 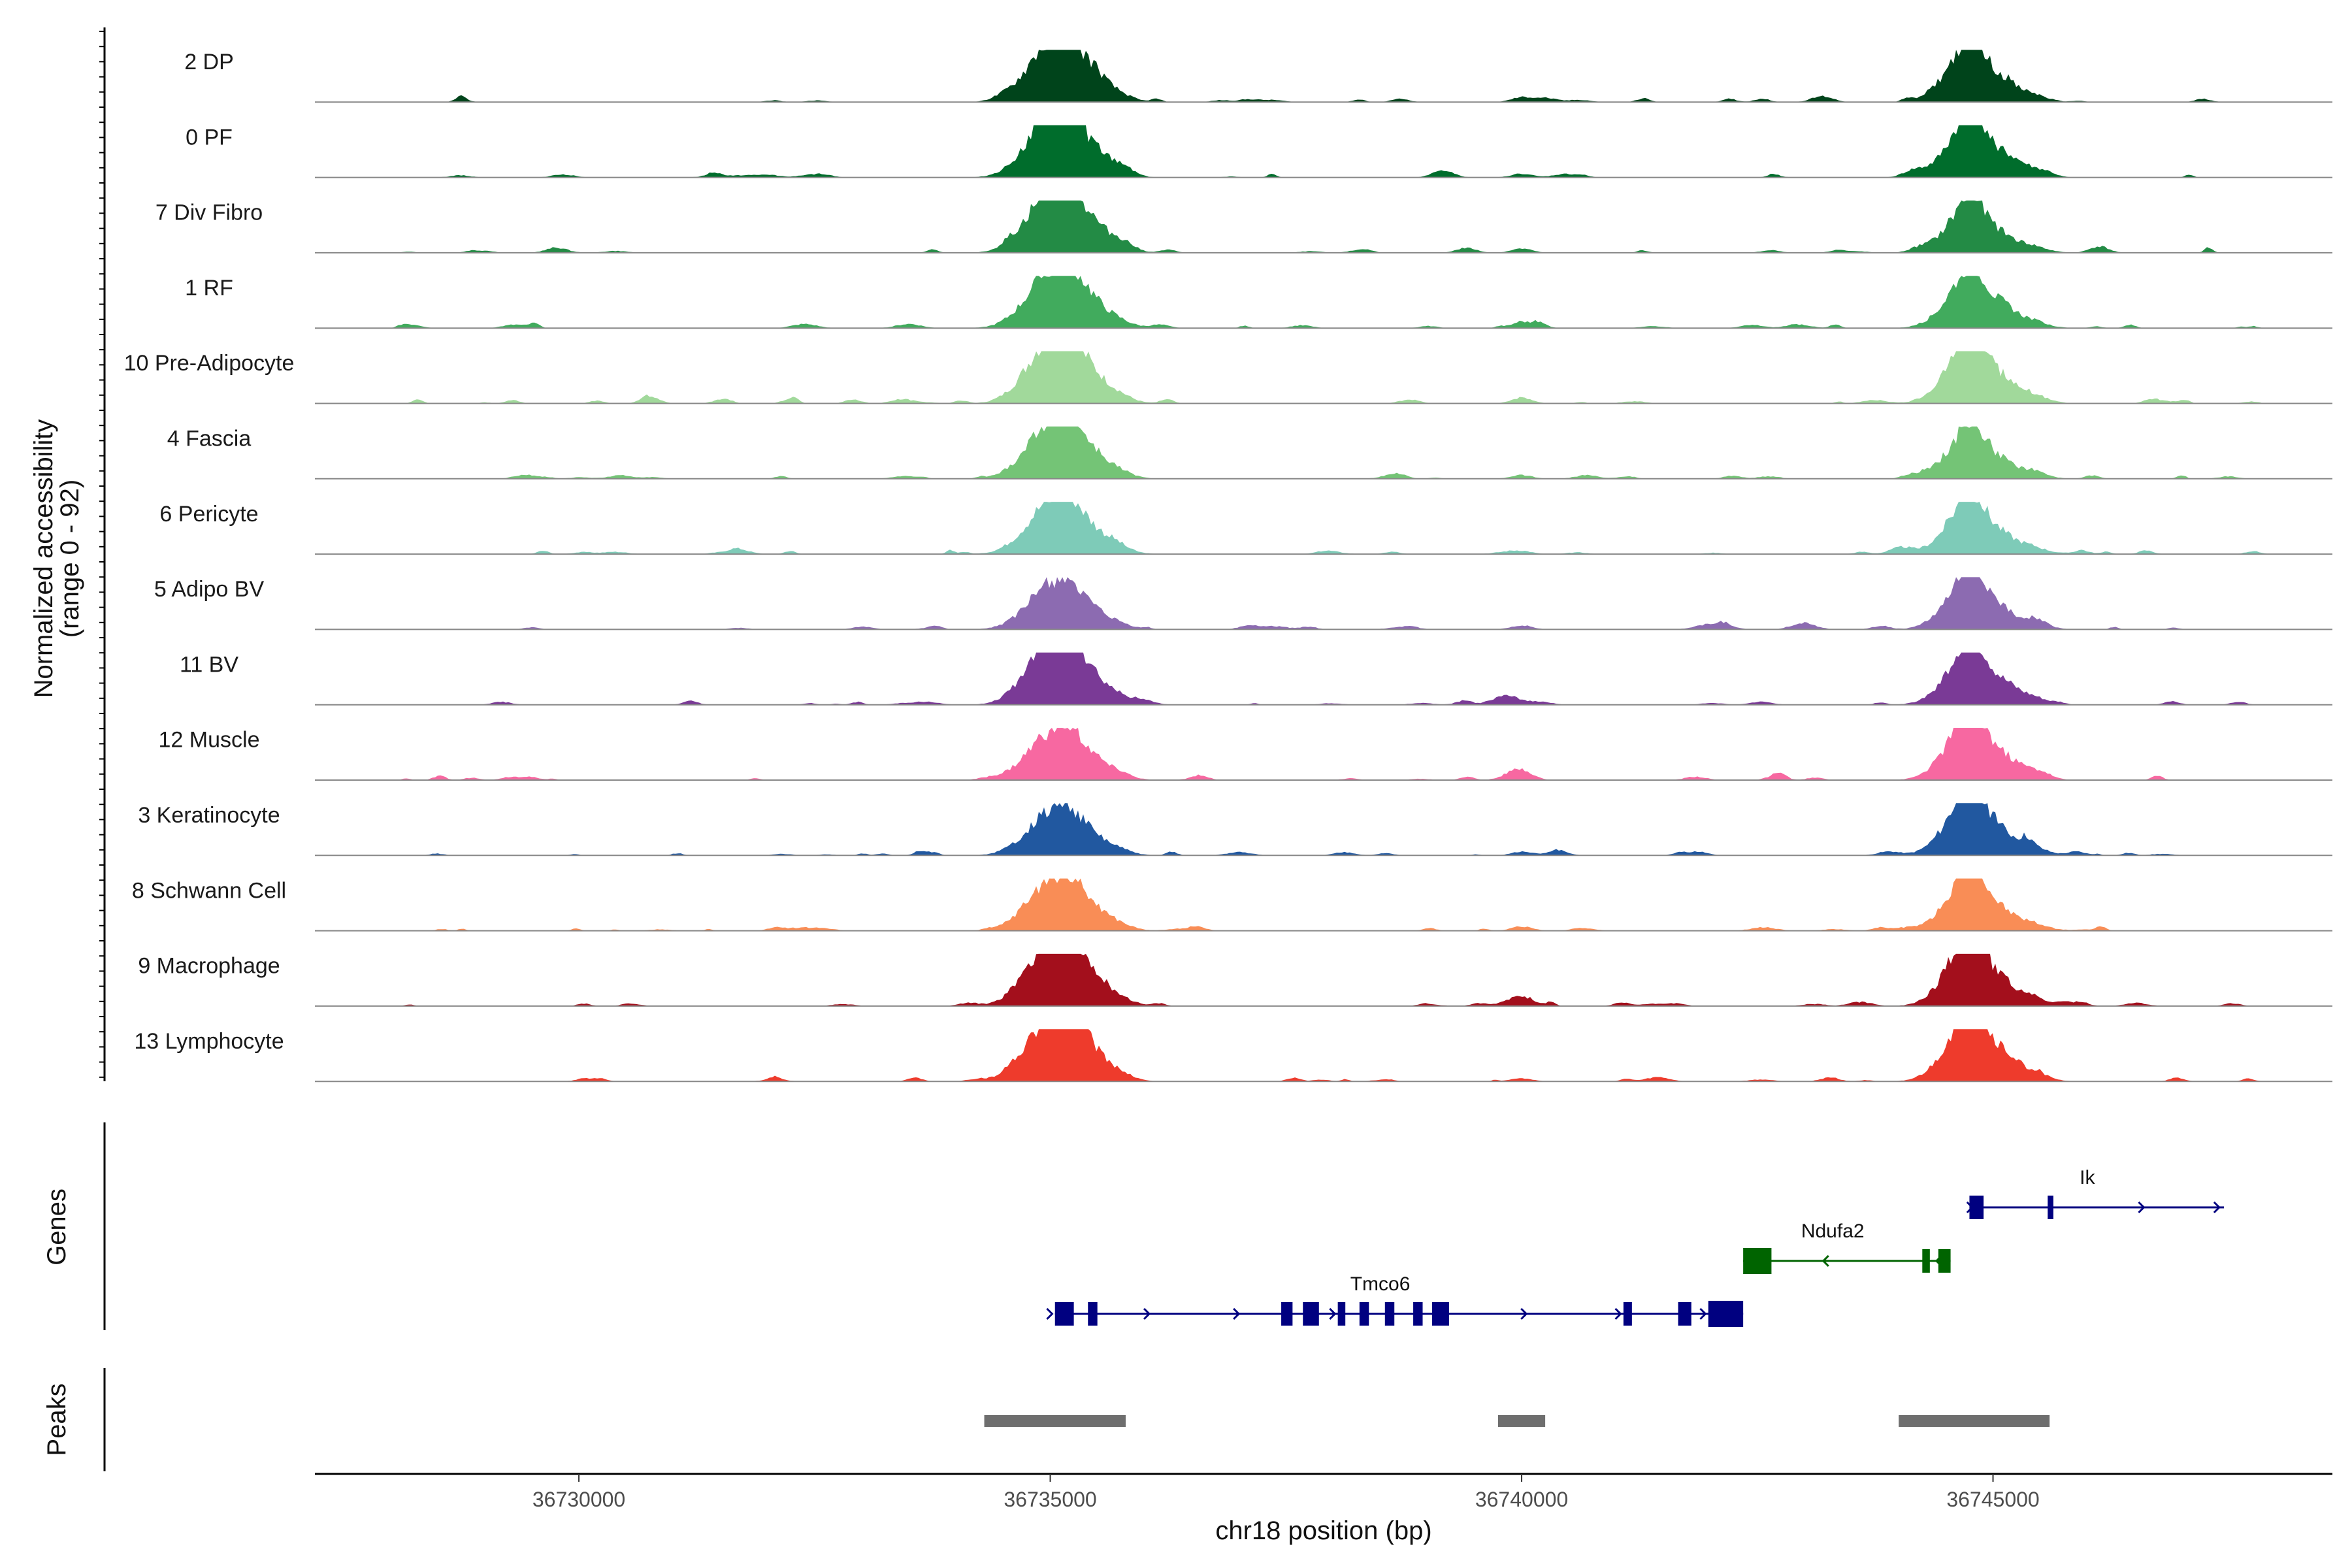 I want to click on track-label: 4 Fascia, so click(x=209, y=439).